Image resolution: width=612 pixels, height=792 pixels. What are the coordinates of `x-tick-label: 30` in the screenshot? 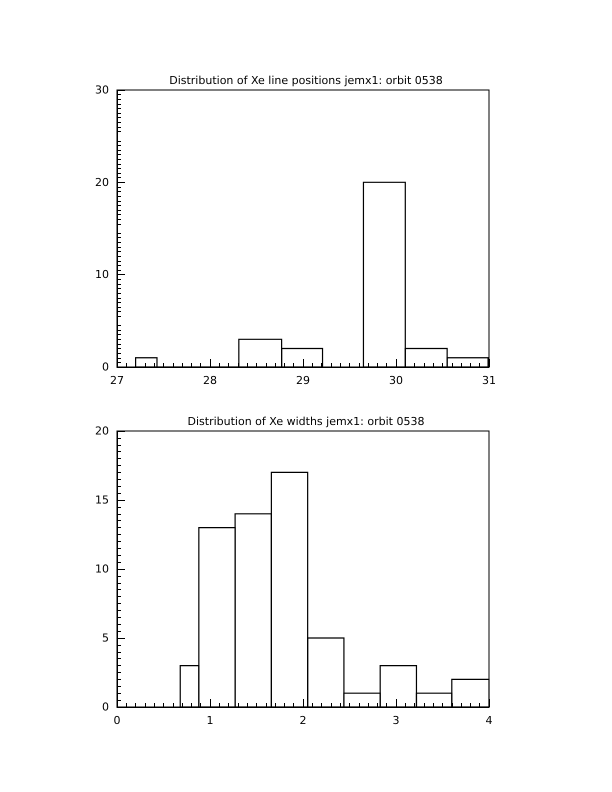 It's located at (396, 380).